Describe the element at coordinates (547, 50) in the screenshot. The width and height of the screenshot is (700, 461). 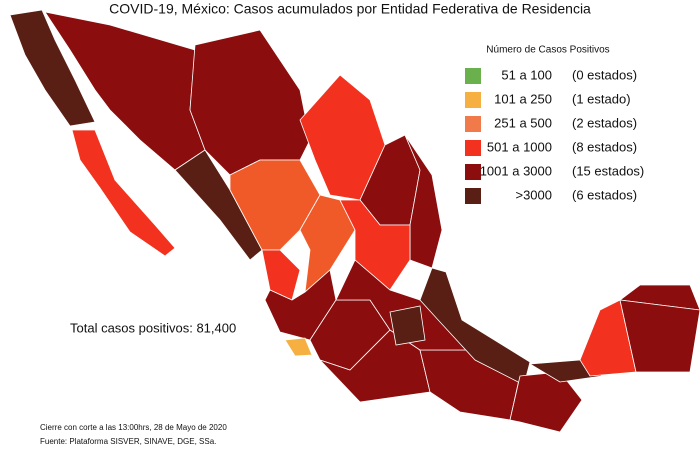
I see `legend-title: Número de Casos Positivos` at that location.